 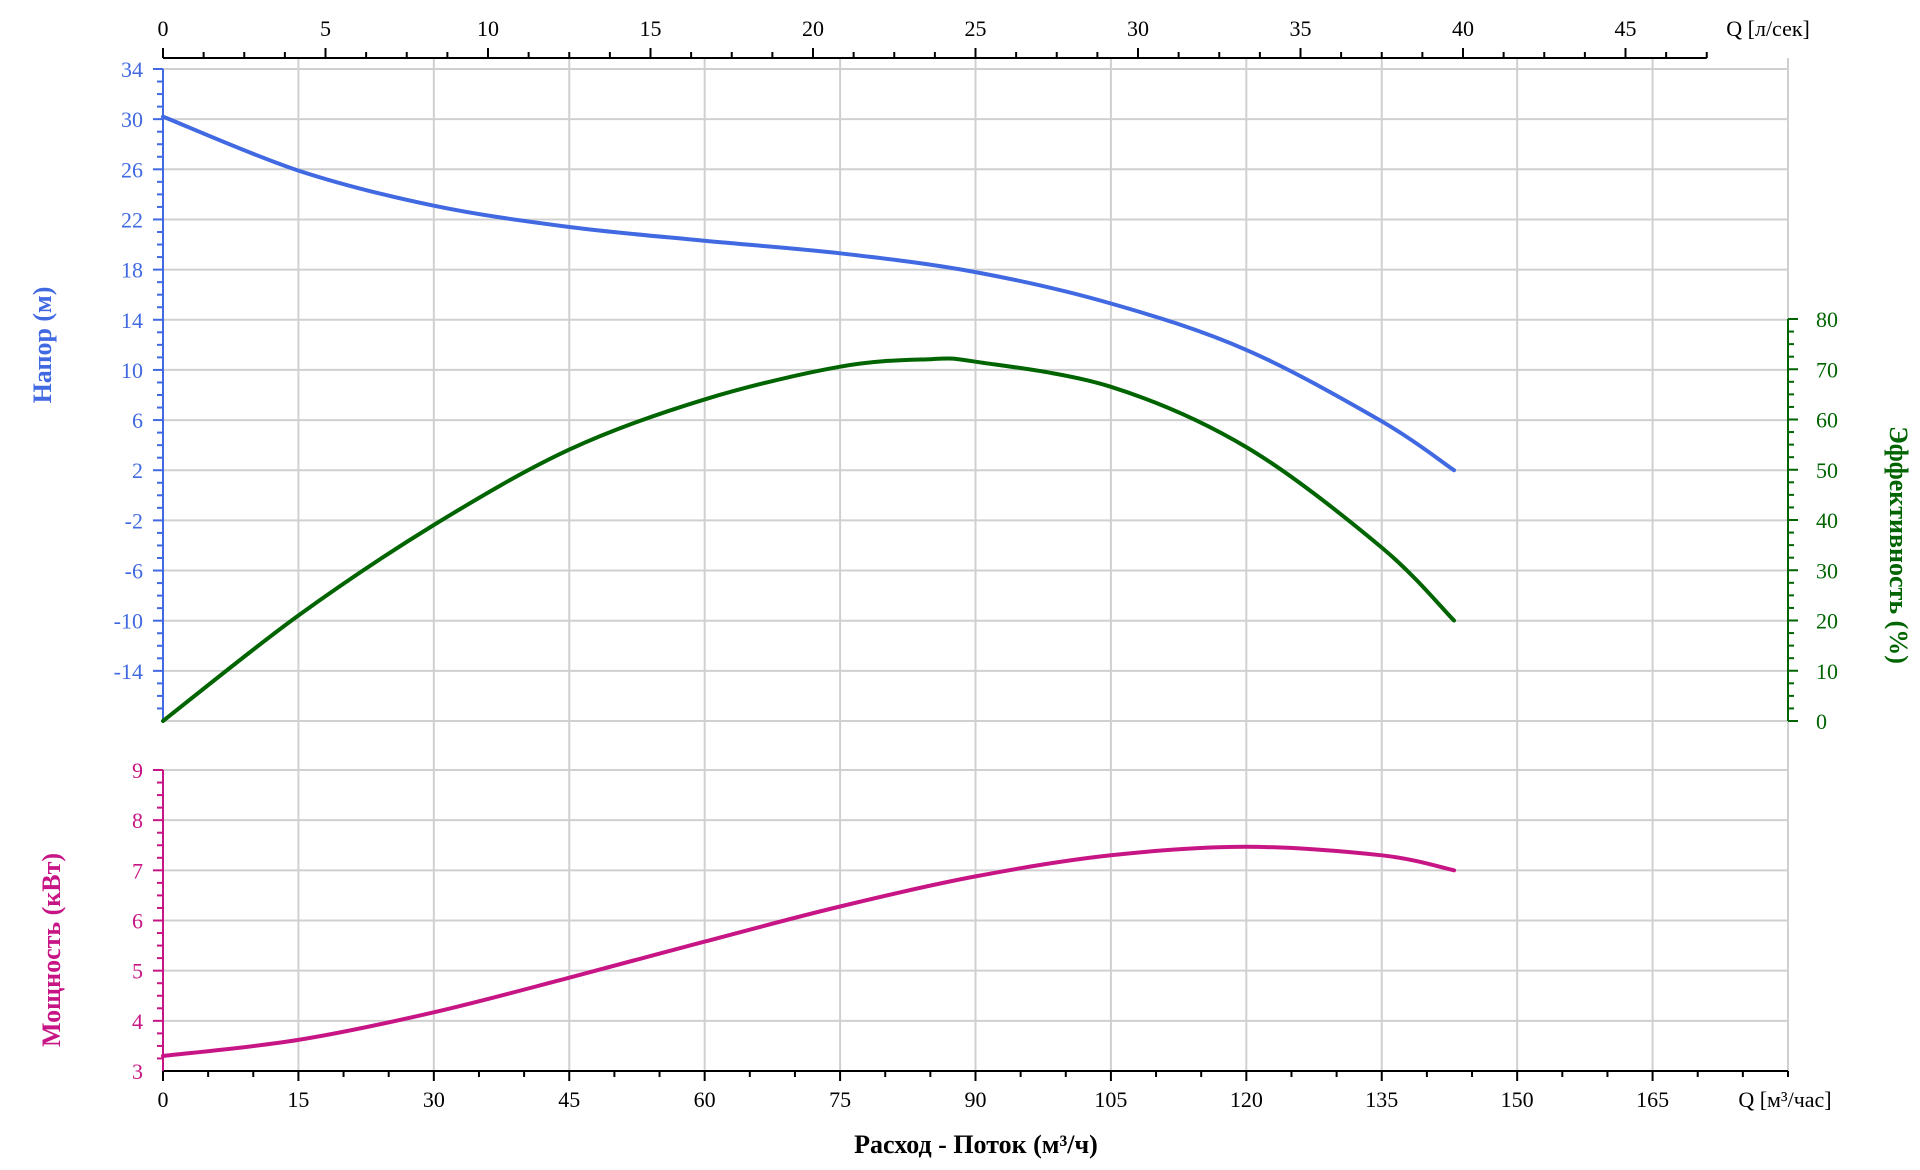 What do you see at coordinates (1827, 369) in the screenshot?
I see `efficiency-axis-tick-label: 70` at bounding box center [1827, 369].